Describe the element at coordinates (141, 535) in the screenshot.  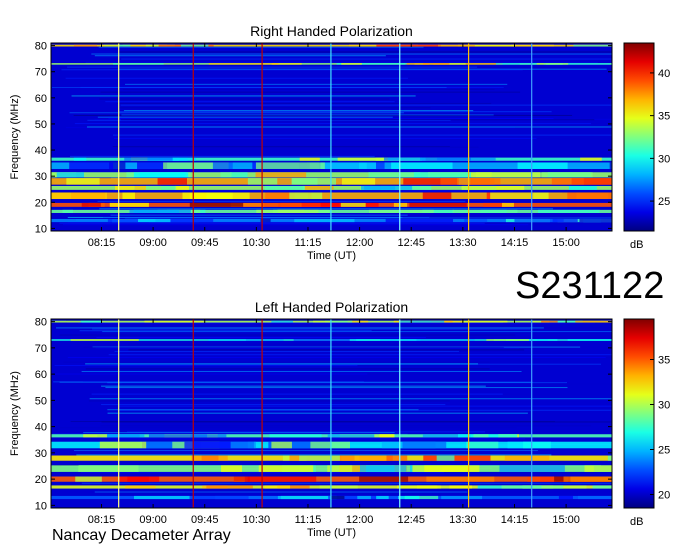
I see `instrument-label: Nancay Decameter Array` at that location.